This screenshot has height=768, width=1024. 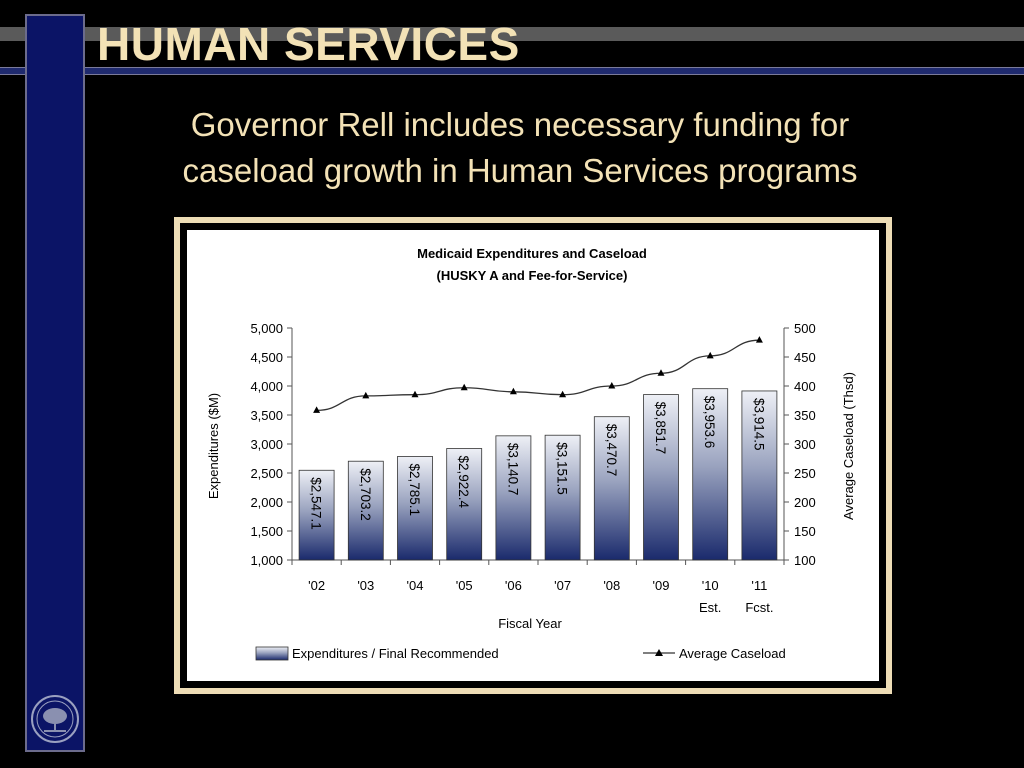 What do you see at coordinates (55, 383) in the screenshot?
I see `side-bar` at bounding box center [55, 383].